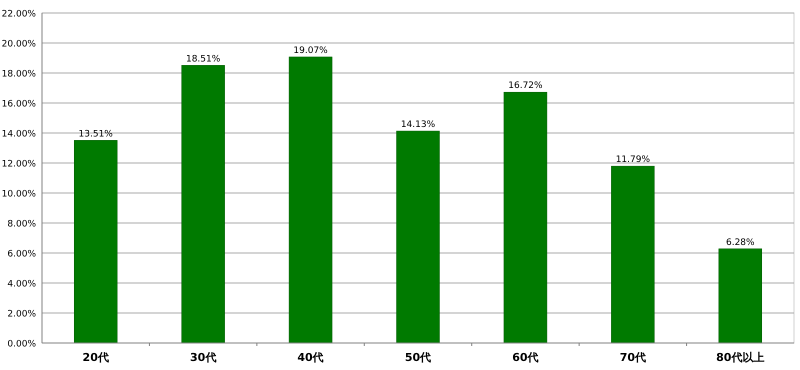  What do you see at coordinates (96, 134) in the screenshot?
I see `data-label: 13.51%` at bounding box center [96, 134].